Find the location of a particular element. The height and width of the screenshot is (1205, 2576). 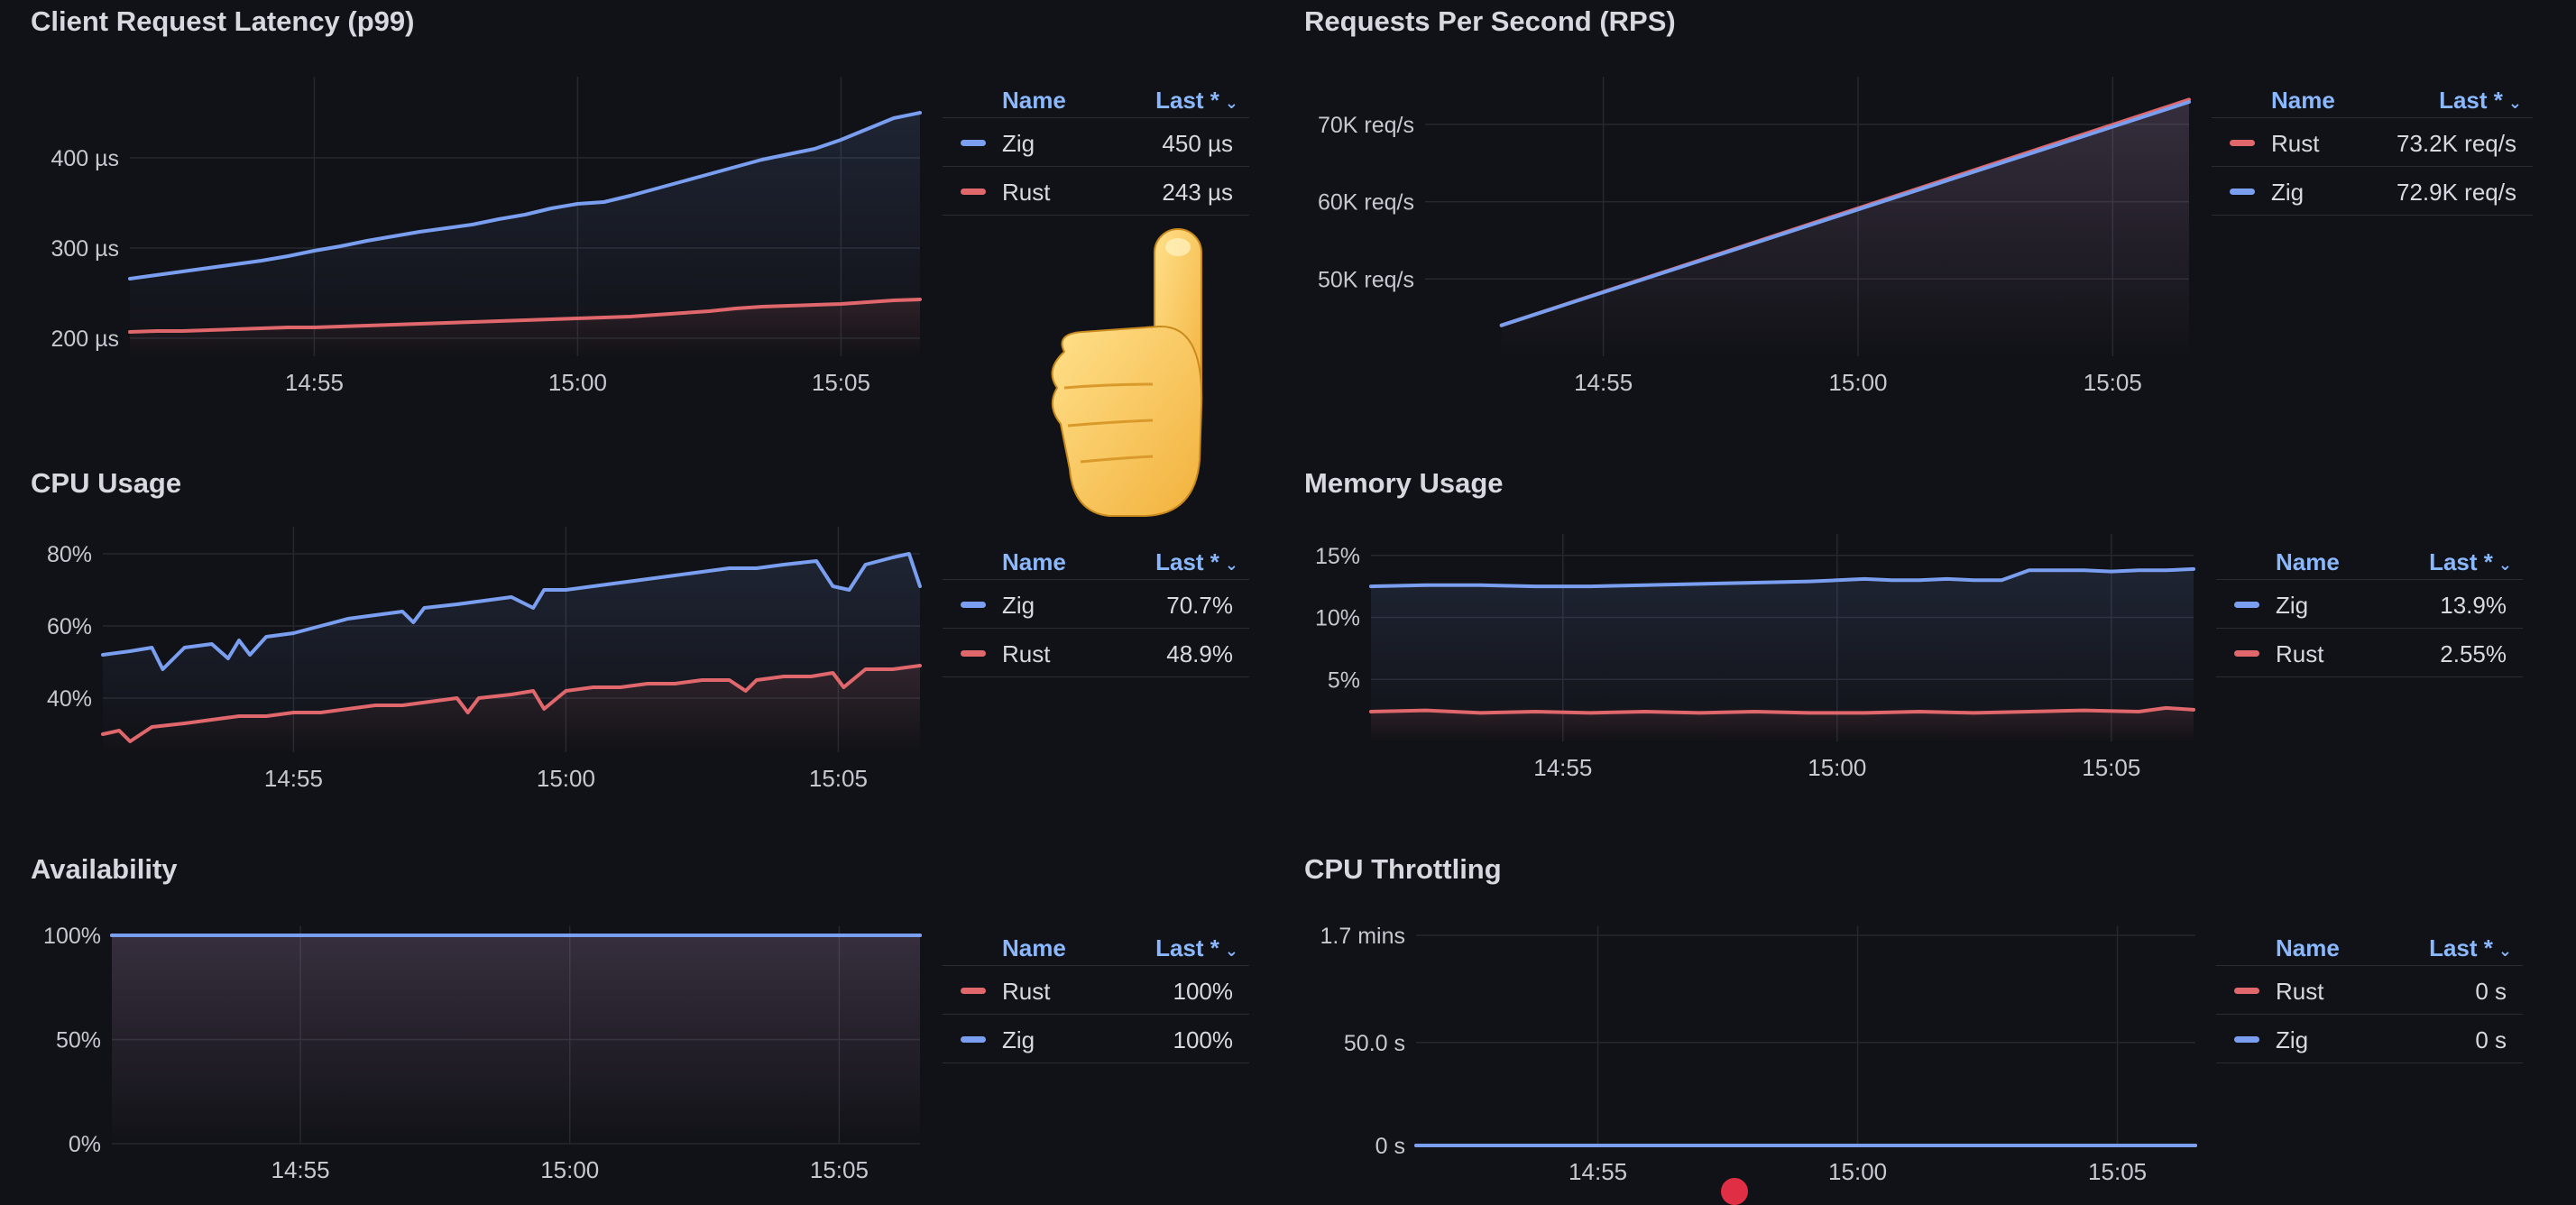

chart-memory: 14:55 15:00 15:05 5% 10% 15% is located at coordinates (1755, 658).